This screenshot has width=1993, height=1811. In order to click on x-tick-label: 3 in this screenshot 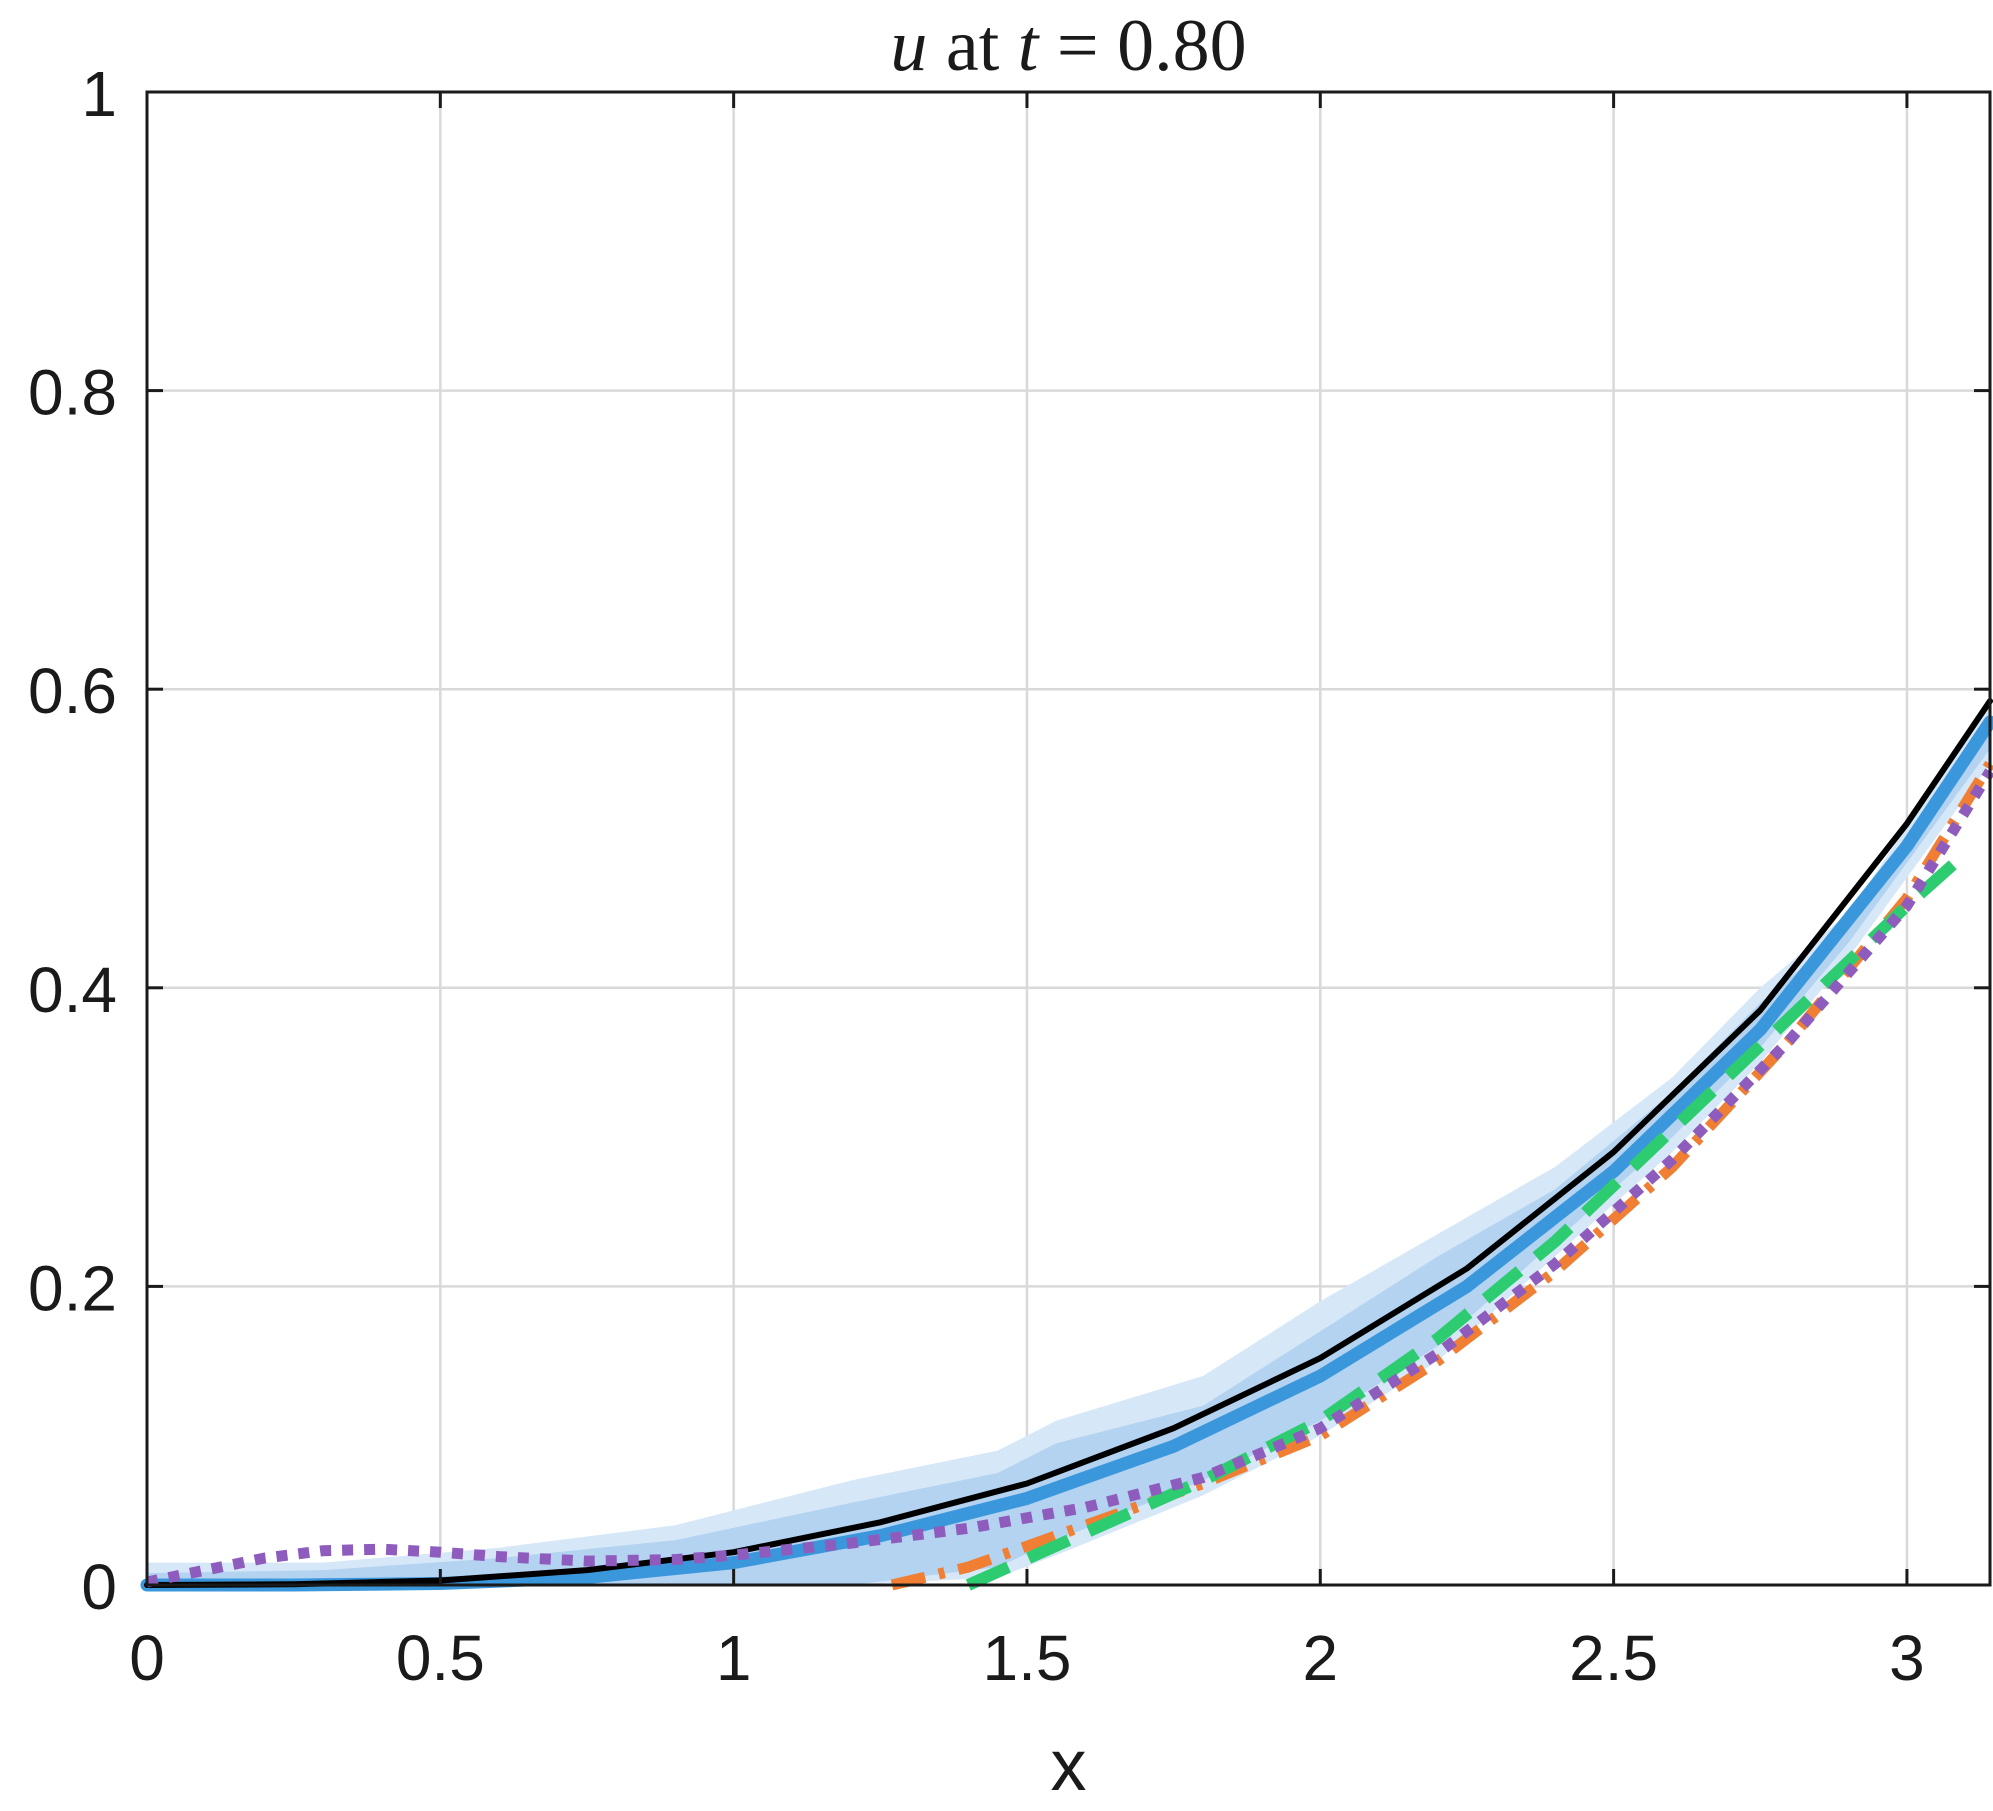, I will do `click(1907, 1658)`.